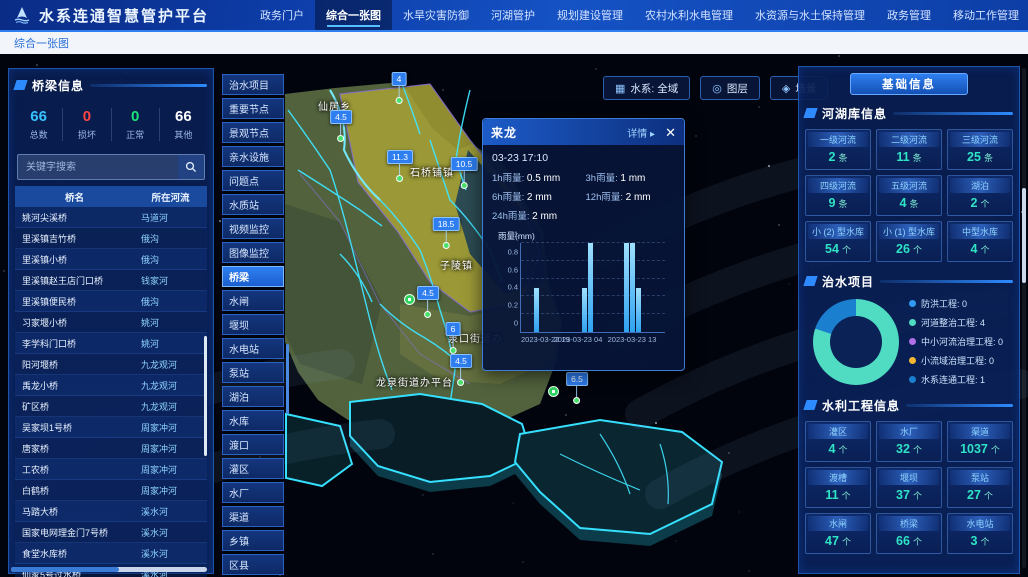 The width and height of the screenshot is (1028, 577). What do you see at coordinates (253, 540) in the screenshot?
I see `layer-menu-item: 乡镇` at bounding box center [253, 540].